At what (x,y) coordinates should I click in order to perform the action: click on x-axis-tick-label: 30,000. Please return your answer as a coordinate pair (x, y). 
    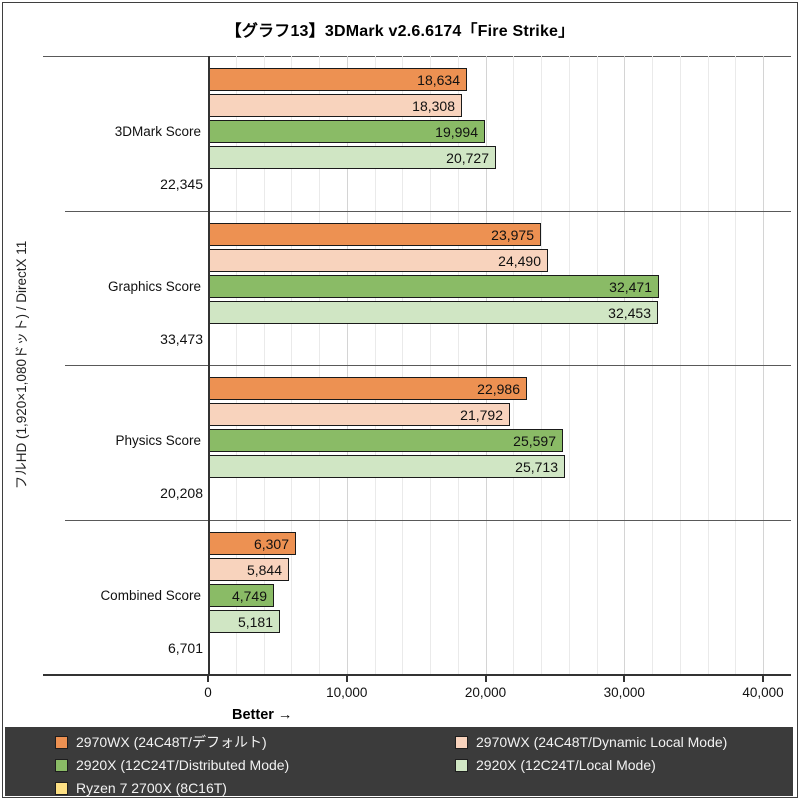
    Looking at the image, I should click on (624, 692).